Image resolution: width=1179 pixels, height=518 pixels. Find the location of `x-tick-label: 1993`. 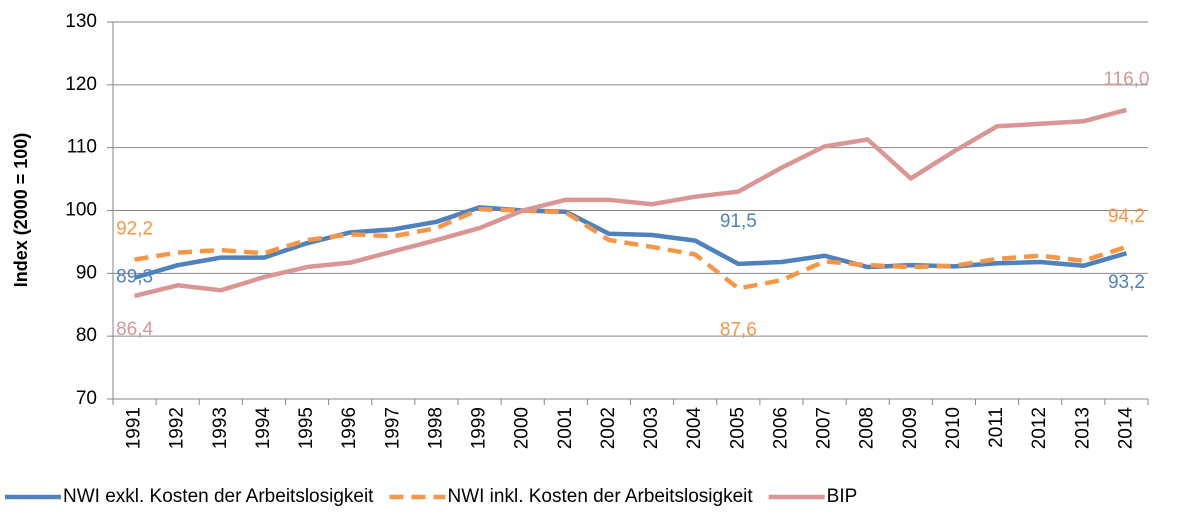

x-tick-label: 1993 is located at coordinates (220, 428).